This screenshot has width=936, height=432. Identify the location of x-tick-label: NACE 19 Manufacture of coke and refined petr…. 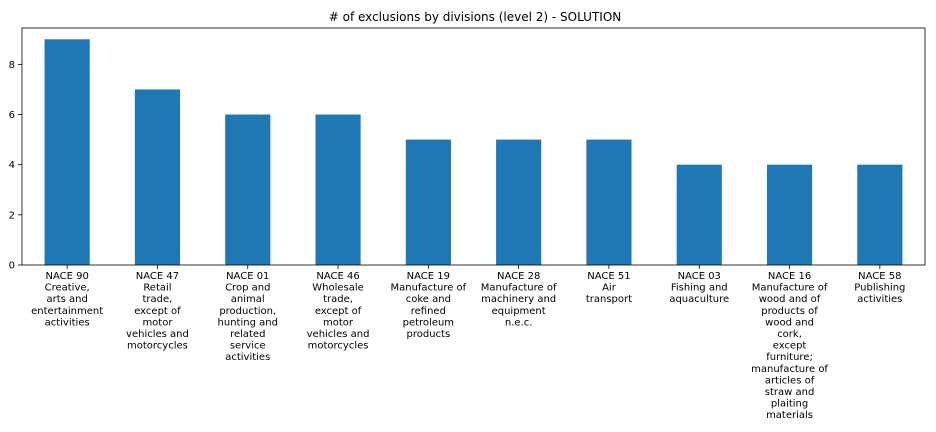
(428, 305).